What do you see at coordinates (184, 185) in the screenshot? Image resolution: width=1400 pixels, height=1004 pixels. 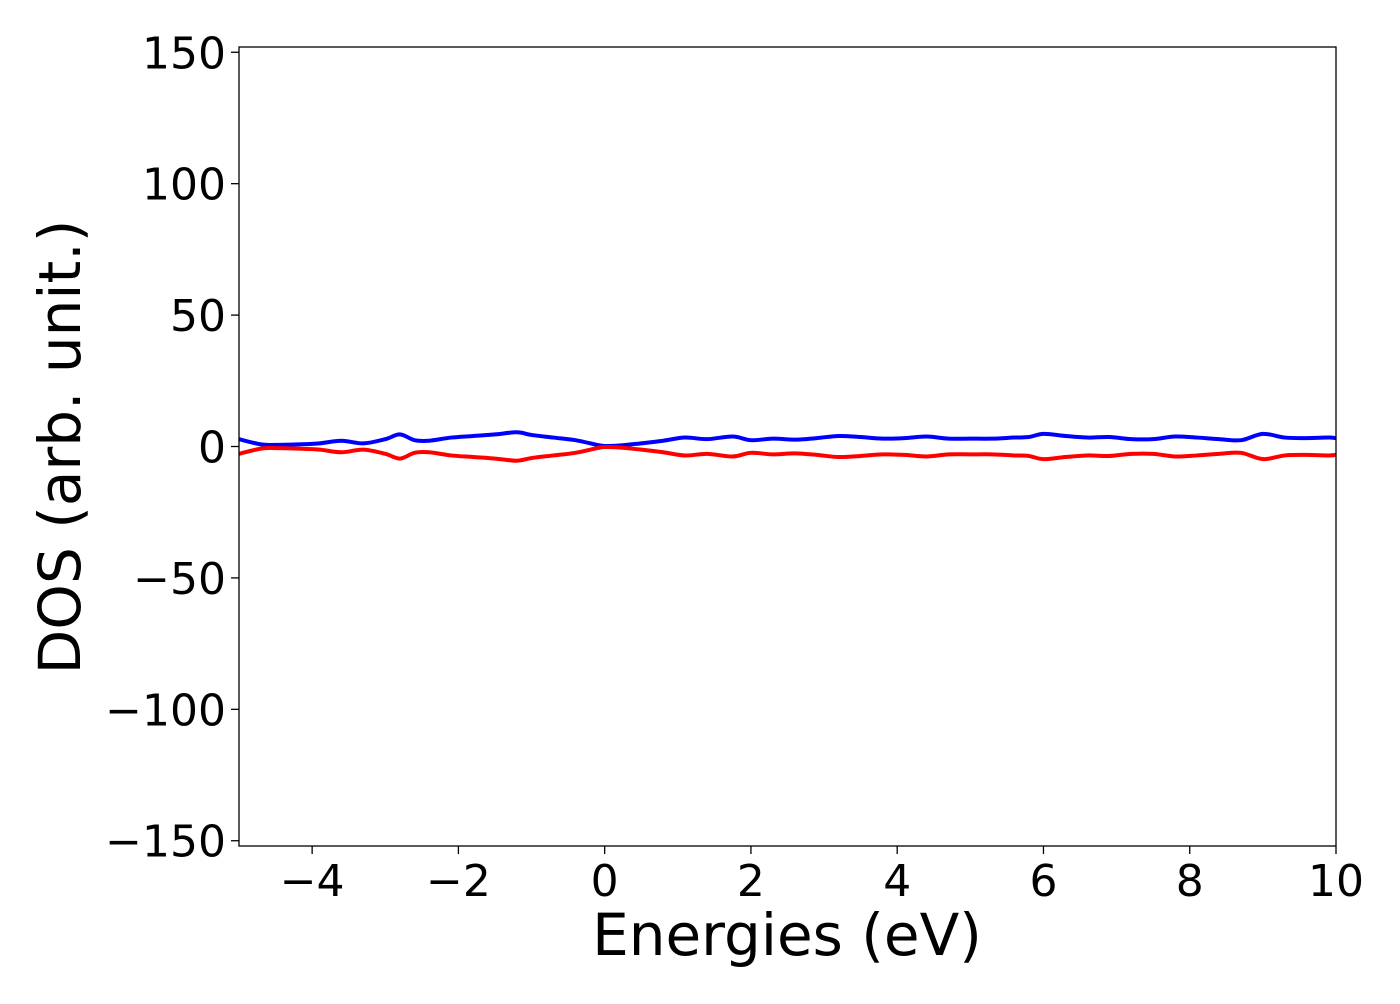 I see `y-tick-label: 100` at bounding box center [184, 185].